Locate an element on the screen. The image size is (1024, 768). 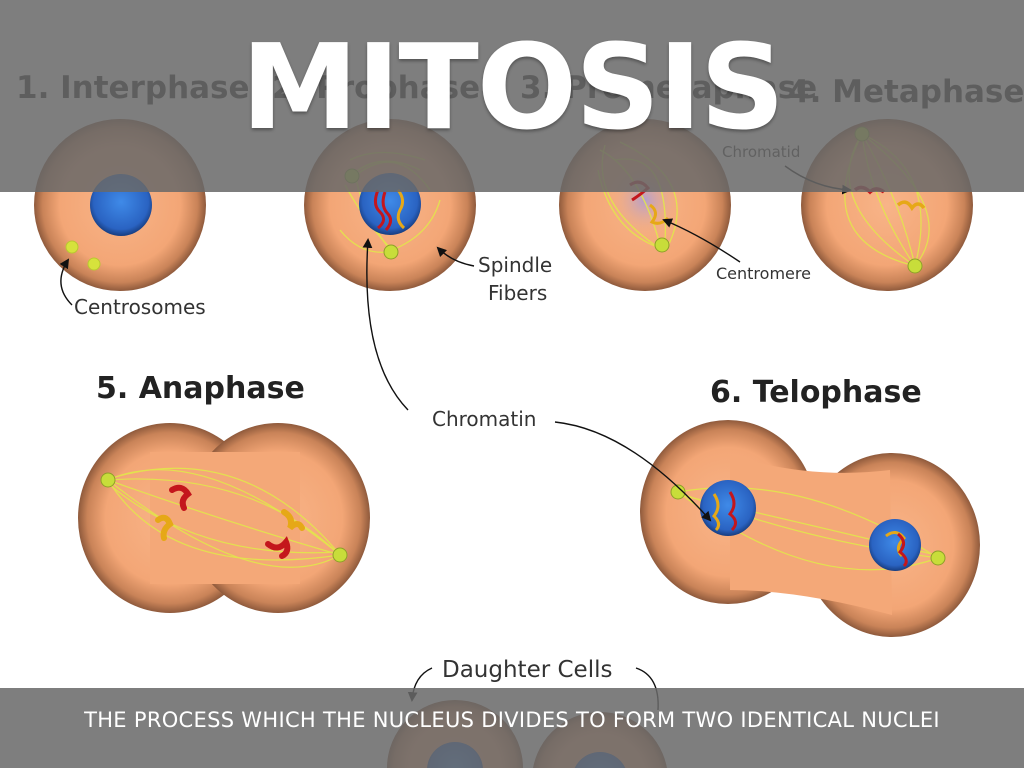
subtitle-band is located at coordinates (512, 728).